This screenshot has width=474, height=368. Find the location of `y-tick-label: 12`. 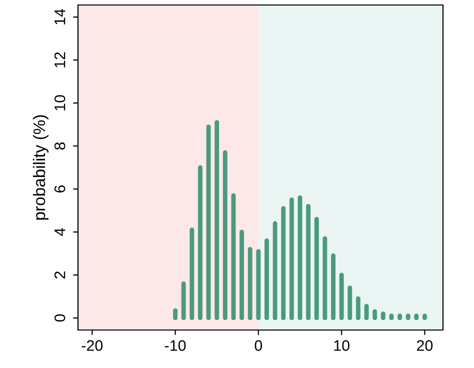

y-tick-label: 12 is located at coordinates (60, 60).